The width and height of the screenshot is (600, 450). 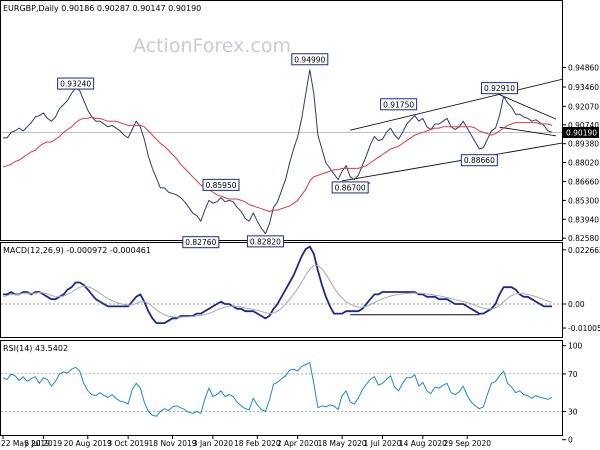 I want to click on price-annotation-label: 0.85950, so click(x=220, y=185).